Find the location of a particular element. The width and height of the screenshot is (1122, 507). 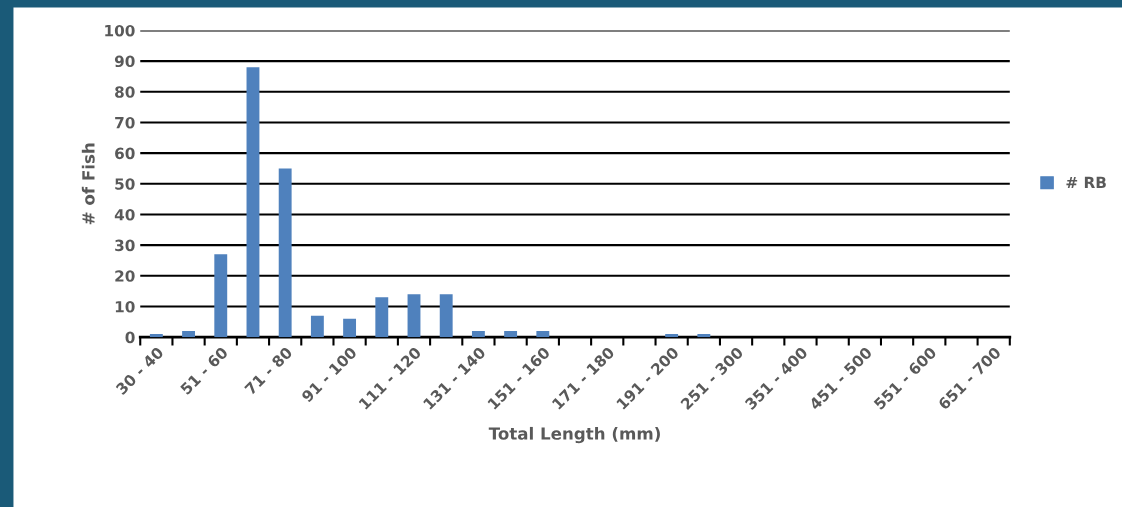

x-tick-label: 51 - 60 is located at coordinates (204, 371).